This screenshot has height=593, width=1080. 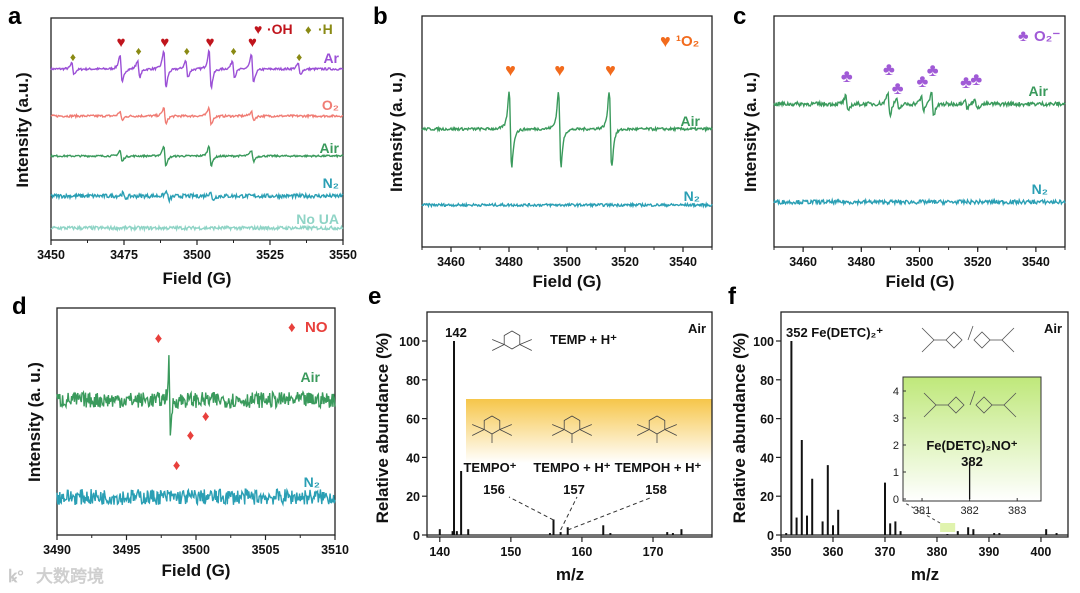 I want to click on e-parent-label: TEMP + H⁺, so click(x=583, y=339).